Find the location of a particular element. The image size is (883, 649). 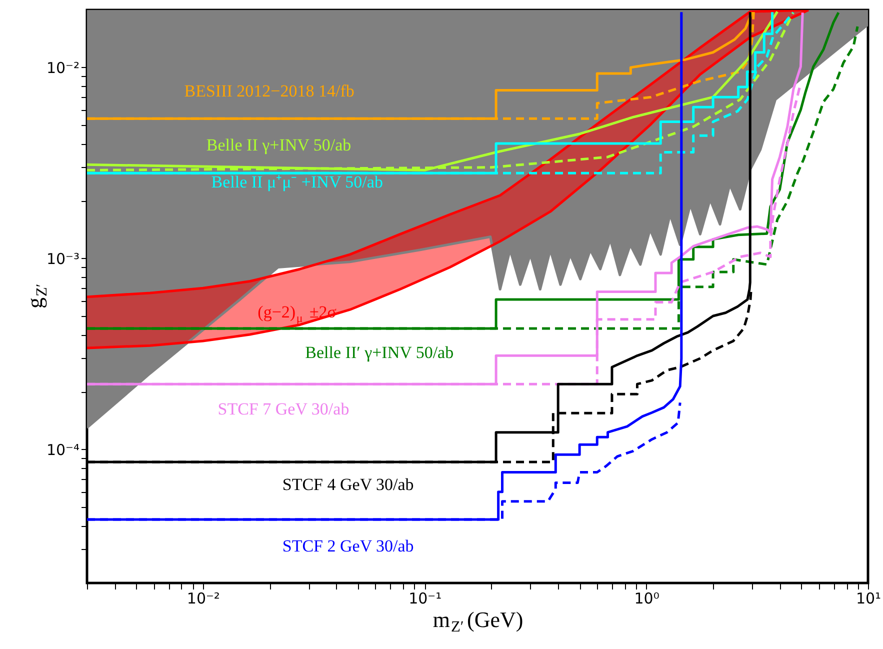

x-tick-label: 10⁻² is located at coordinates (203, 599).